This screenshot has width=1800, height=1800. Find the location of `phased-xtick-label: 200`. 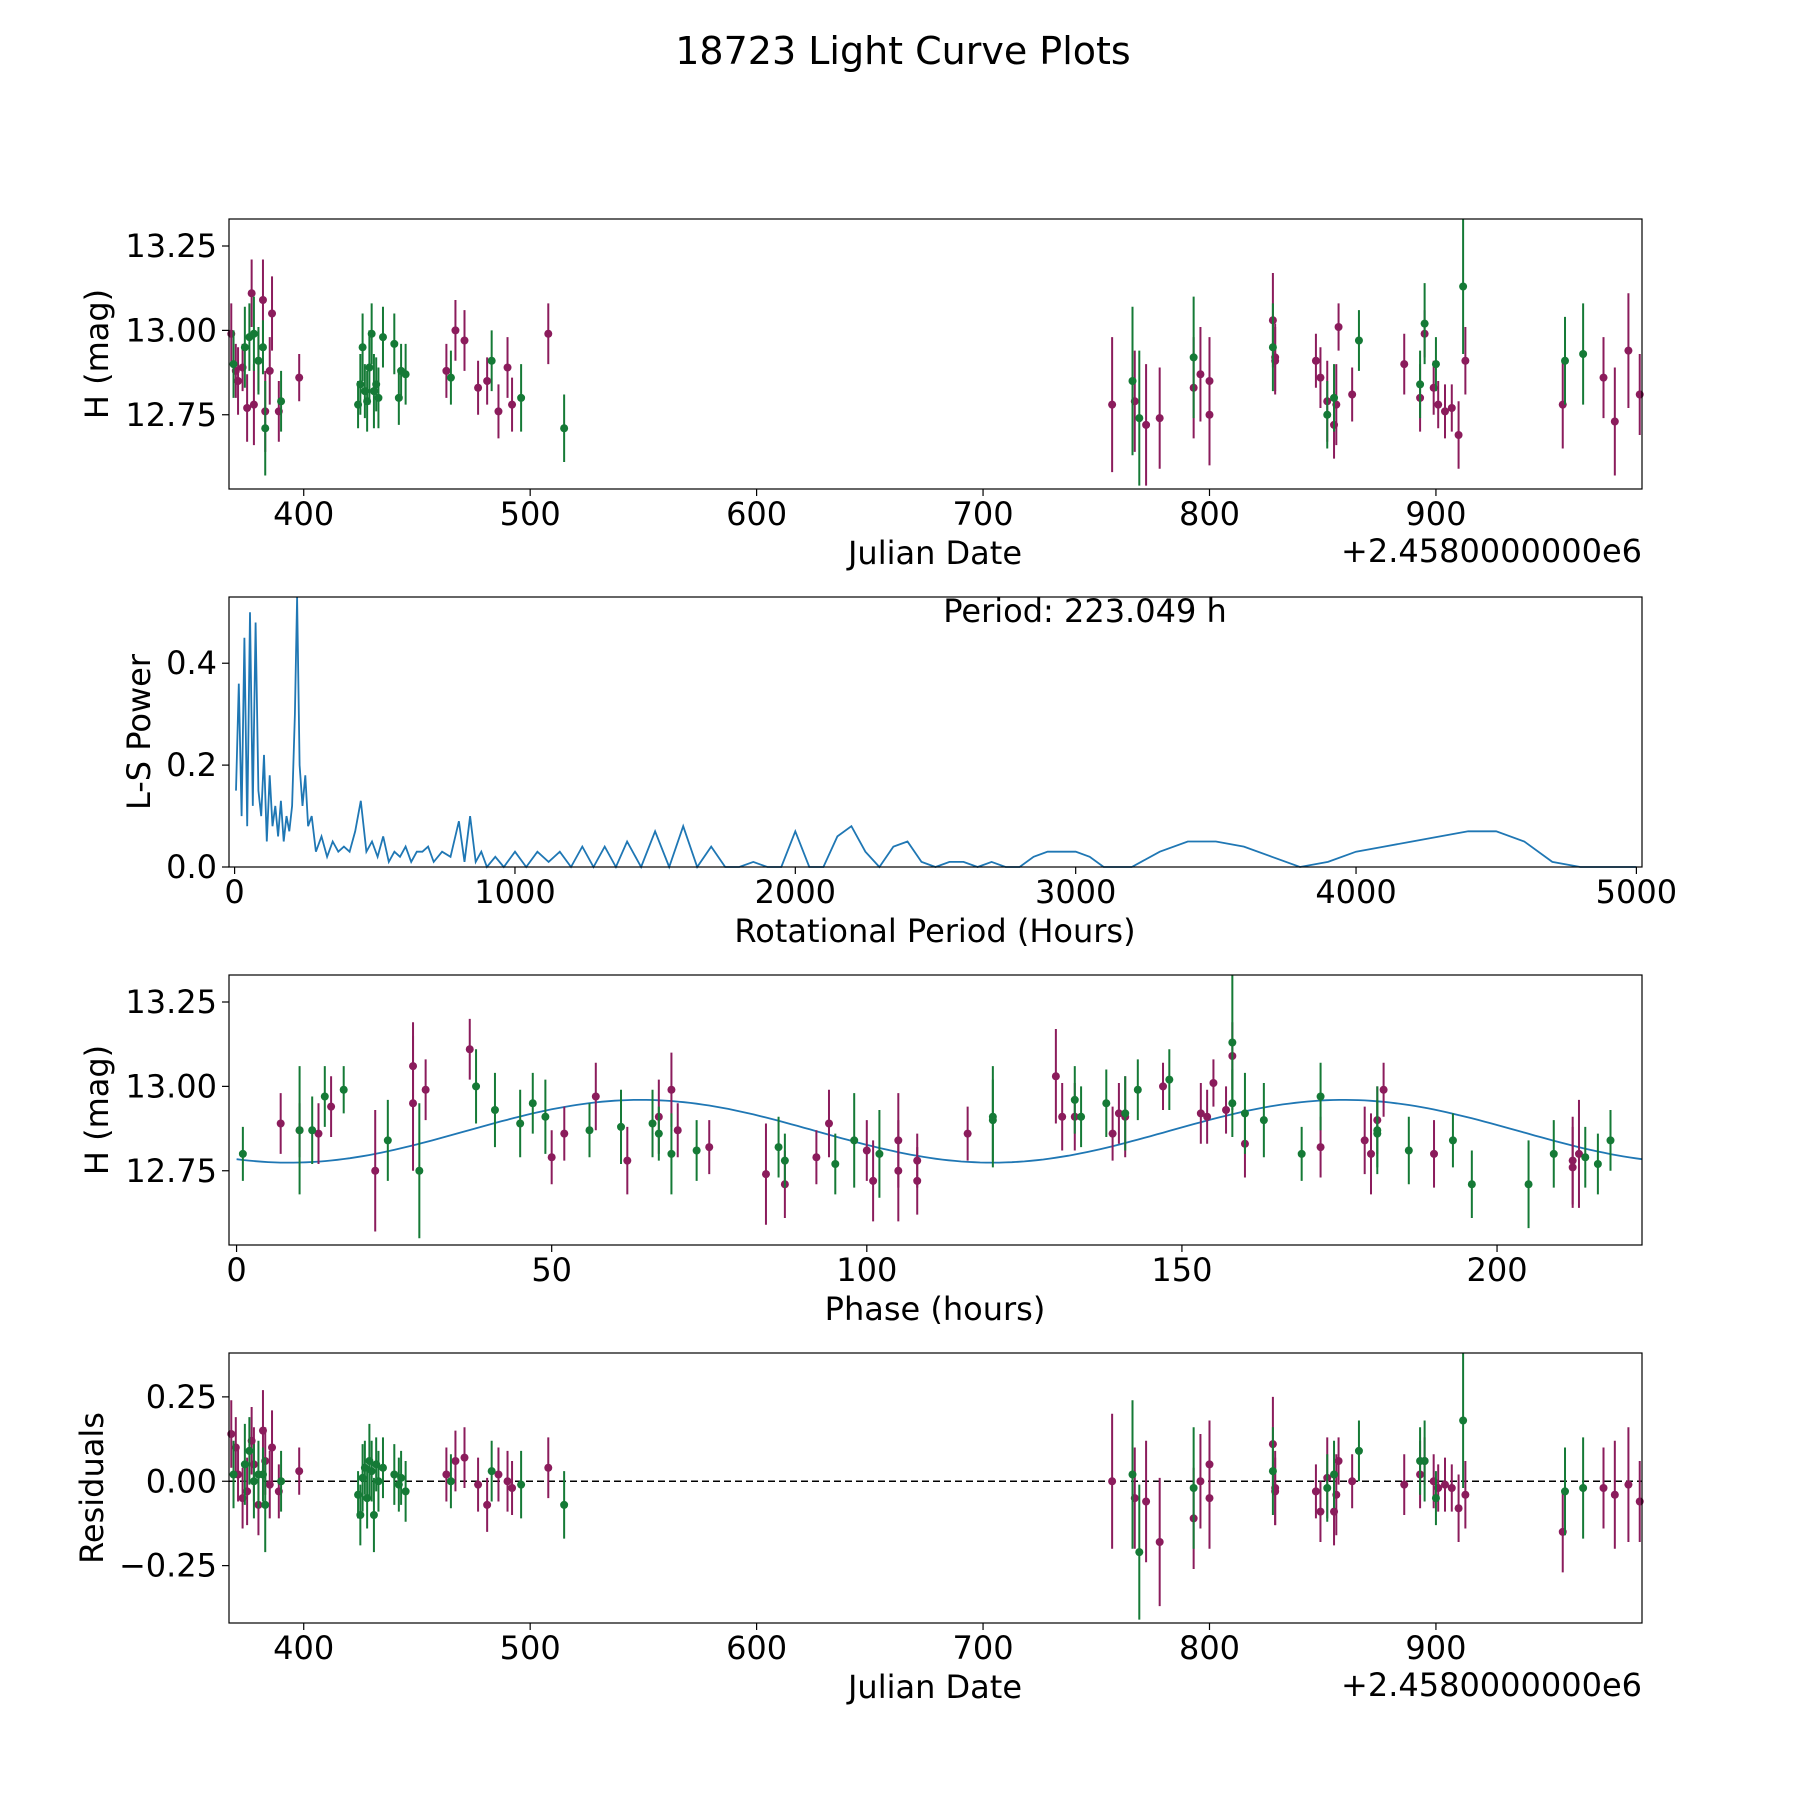

phased-xtick-label: 200 is located at coordinates (1497, 1270).